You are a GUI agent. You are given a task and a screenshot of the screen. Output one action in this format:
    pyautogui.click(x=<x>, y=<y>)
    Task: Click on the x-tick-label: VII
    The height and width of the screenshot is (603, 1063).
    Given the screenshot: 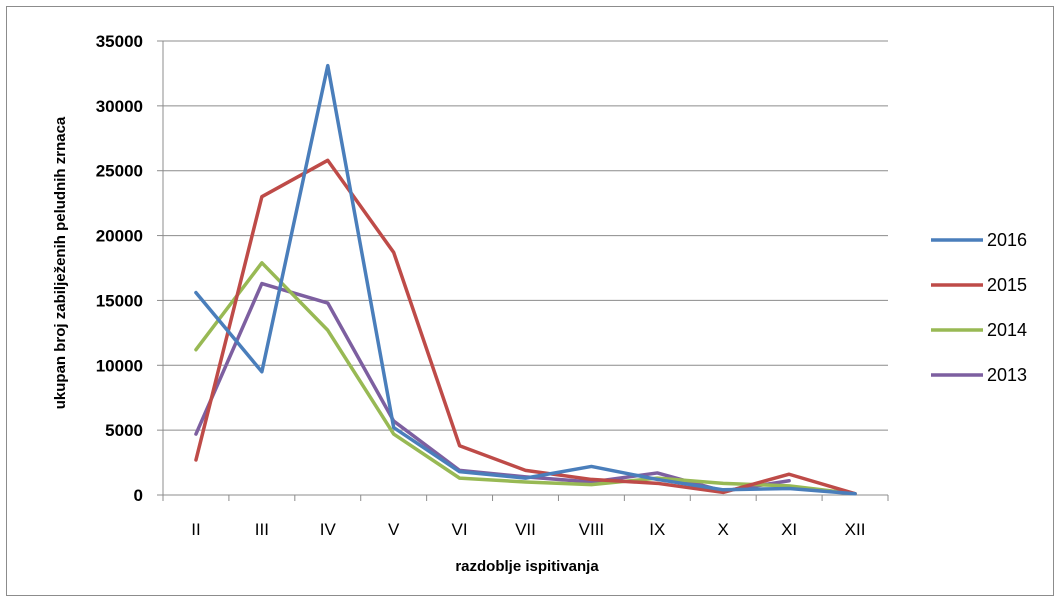 What is the action you would take?
    pyautogui.click(x=525, y=529)
    